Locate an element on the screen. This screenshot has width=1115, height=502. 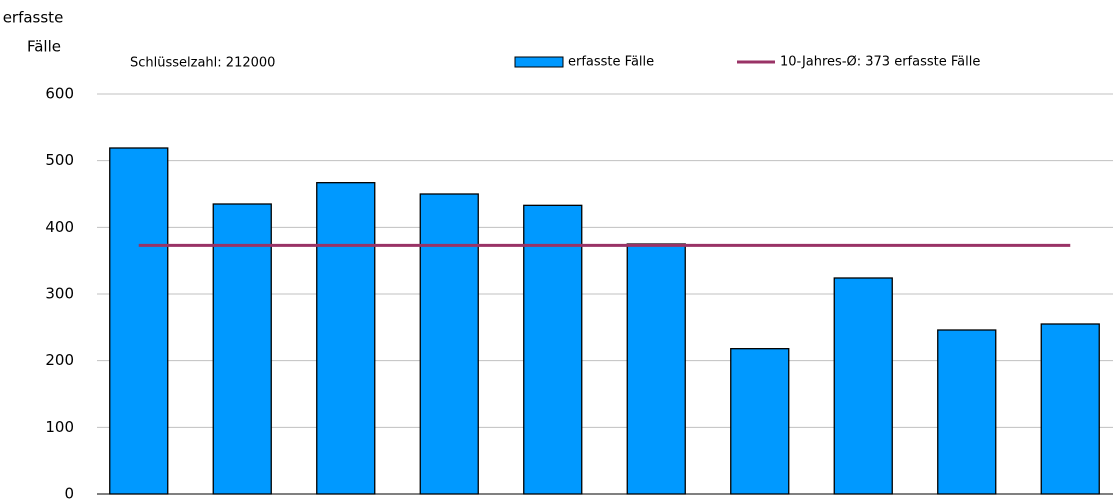
y-axis-label: erfasste is located at coordinates (33, 18).